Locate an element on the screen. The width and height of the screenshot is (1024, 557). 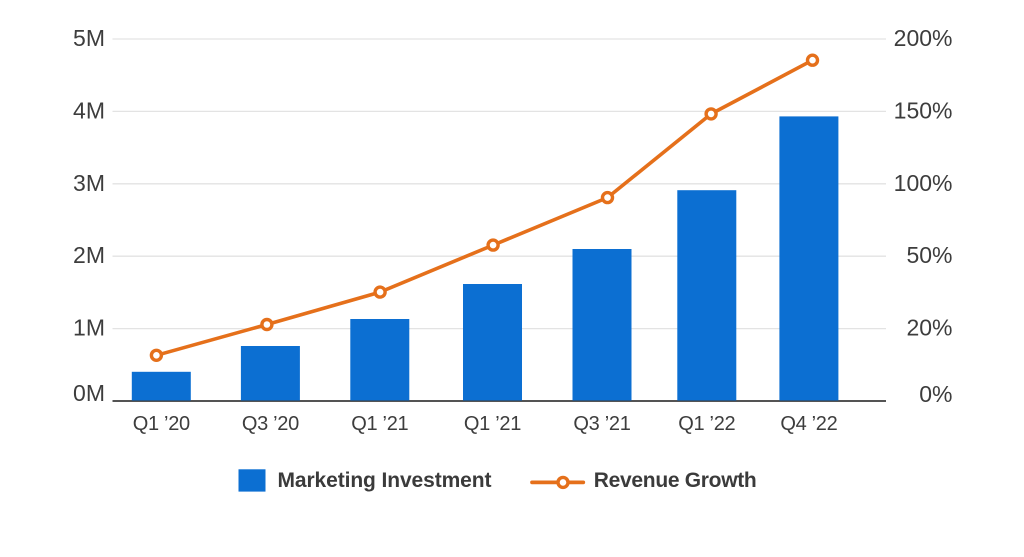
svg-text: Q1 ’22 is located at coordinates (706, 424).